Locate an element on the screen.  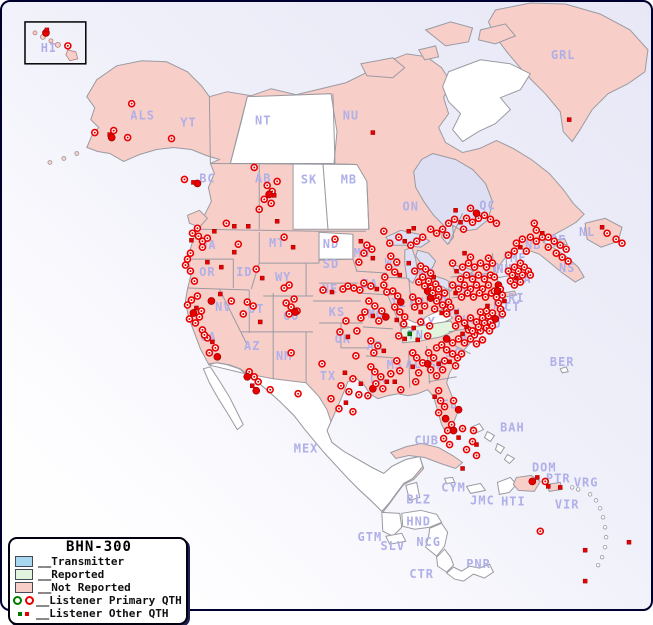
legend-row-circles: __Listener Primary QTH is located at coordinates (98, 600).